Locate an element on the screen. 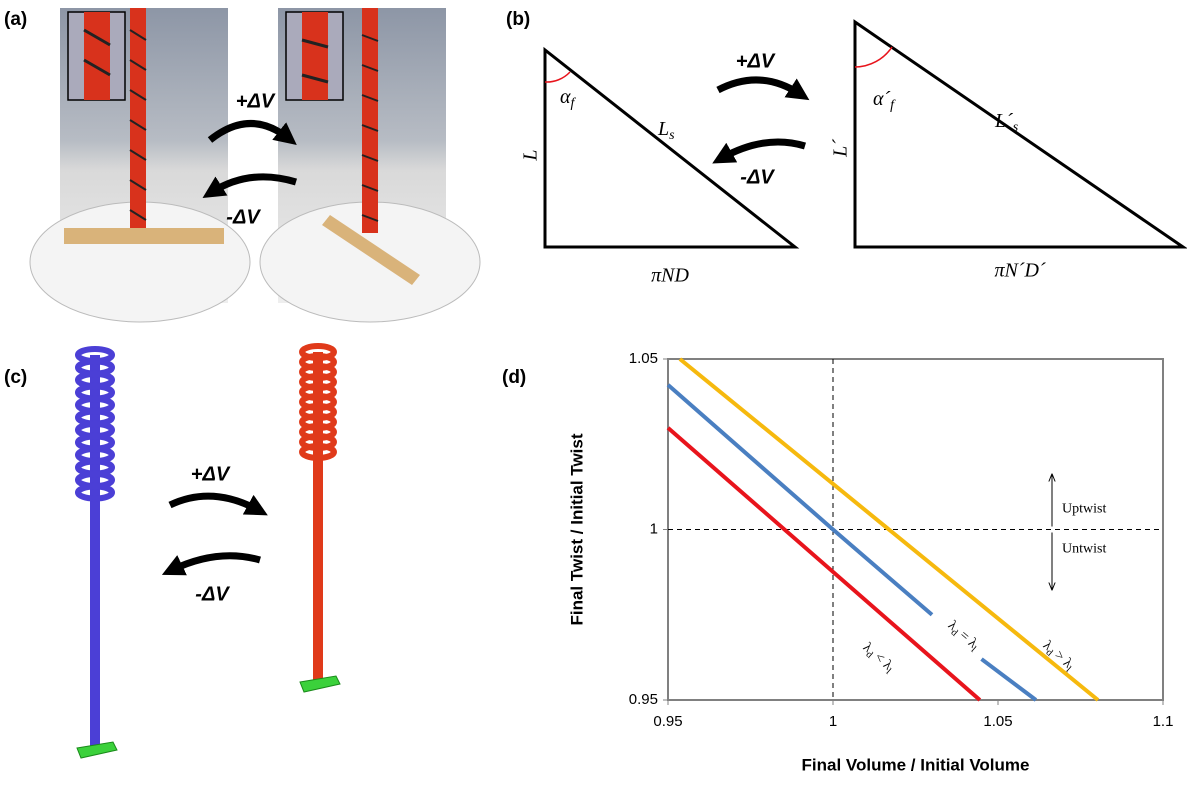 The width and height of the screenshot is (1187, 787). y-tick-label: 0.95 is located at coordinates (643, 699).